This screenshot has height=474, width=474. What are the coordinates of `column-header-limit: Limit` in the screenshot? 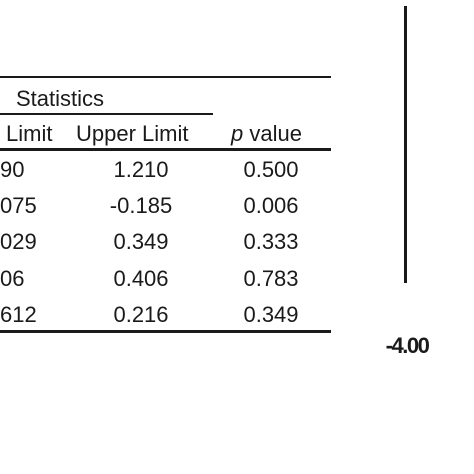 It's located at (29, 133).